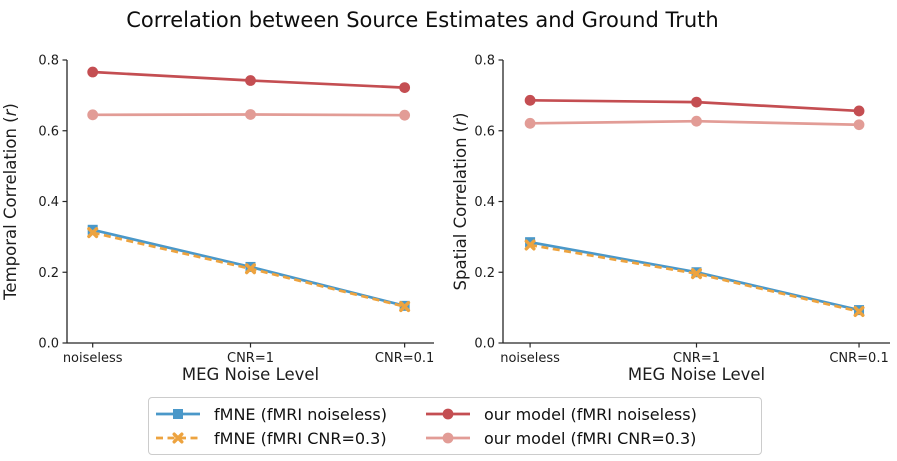 The height and width of the screenshot is (461, 897). I want to click on legend-item-our-model-fmri-cnr-0-3: our model (fMRI CNR=0.3), so click(561, 438).